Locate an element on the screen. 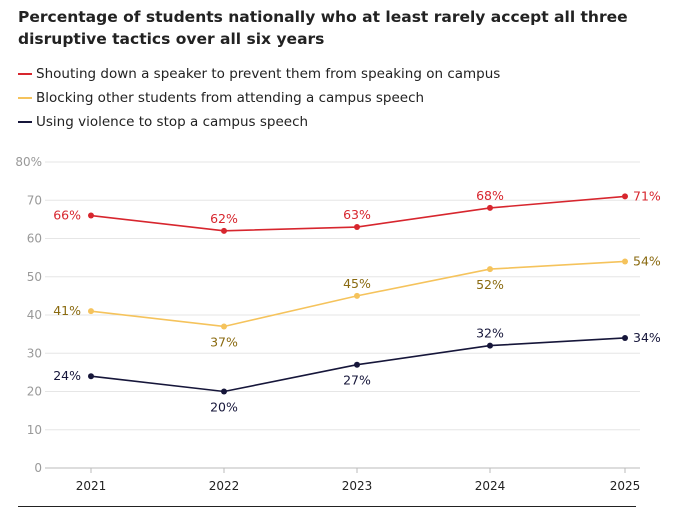 This screenshot has height=516, width=697. y-tick-label: 20 is located at coordinates (34, 392).